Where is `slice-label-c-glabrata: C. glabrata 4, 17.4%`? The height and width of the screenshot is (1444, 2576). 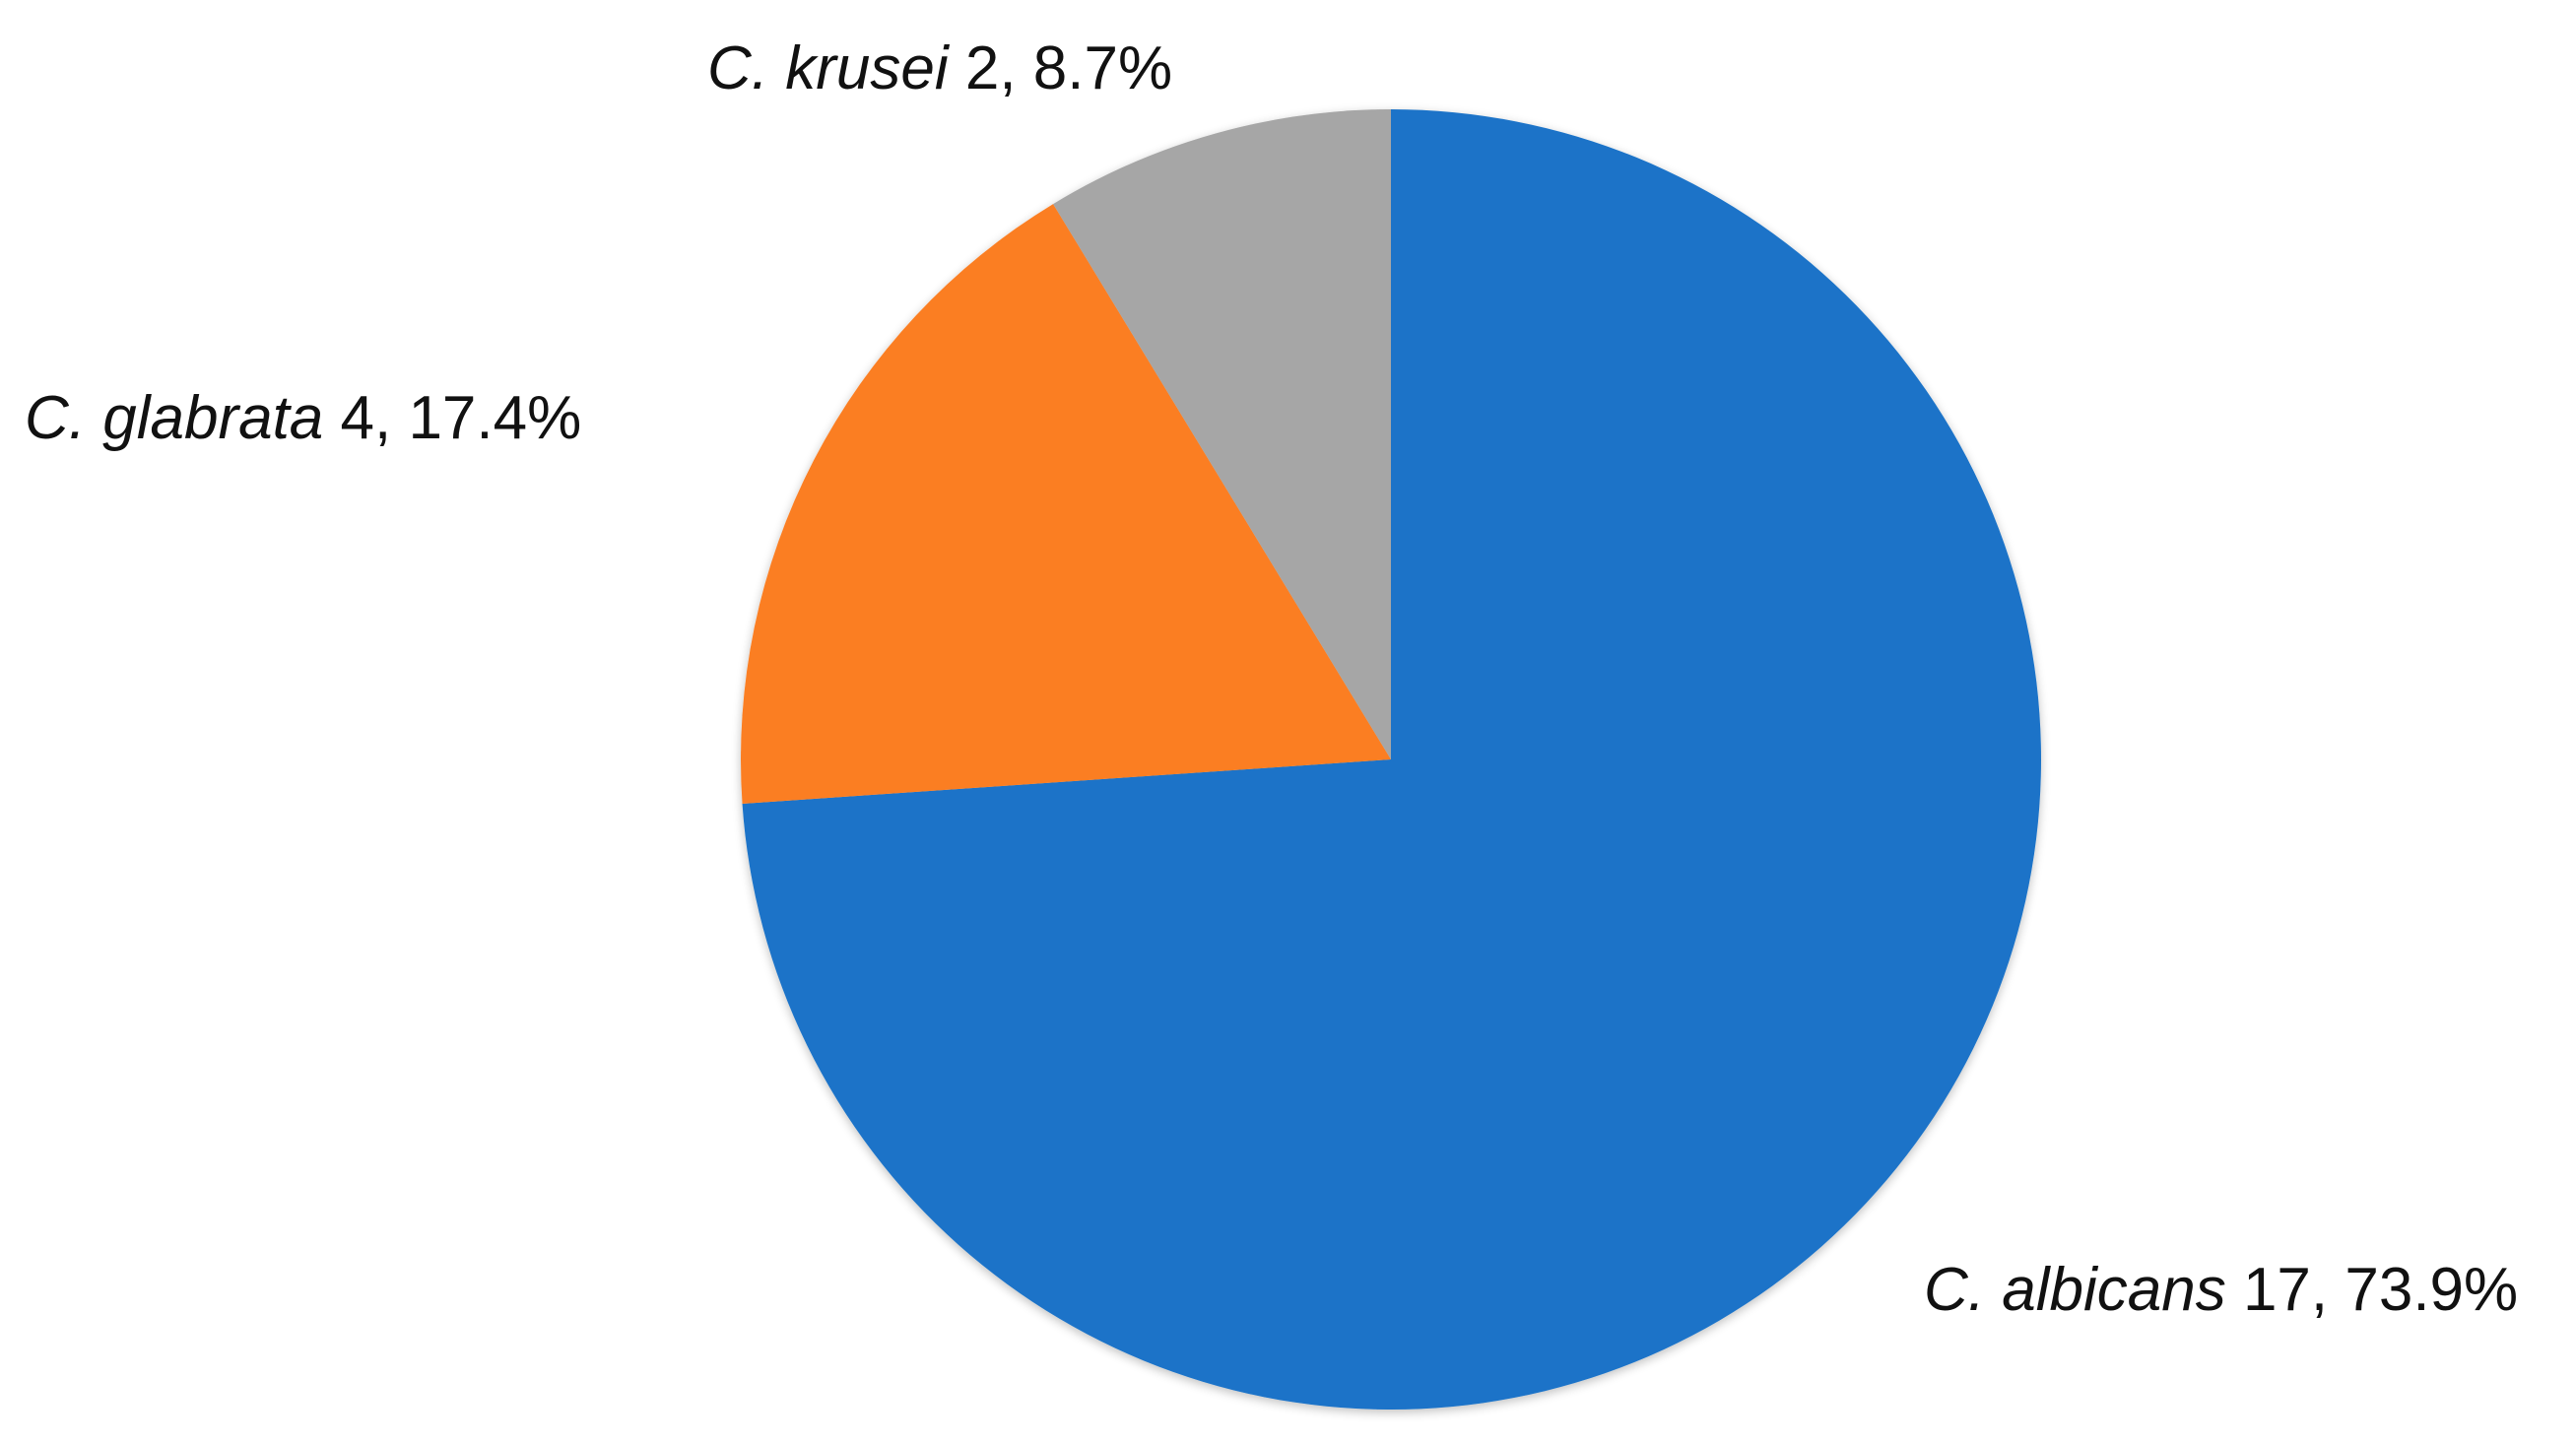 slice-label-c-glabrata: C. glabrata 4, 17.4% is located at coordinates (303, 418).